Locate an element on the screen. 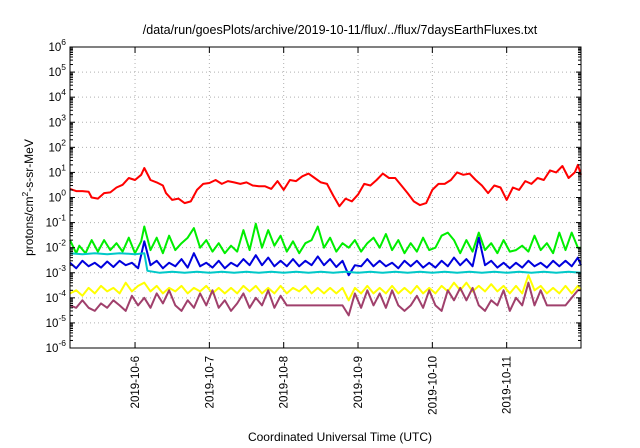 The height and width of the screenshot is (448, 640). x-tick-label: 2019-10-10 is located at coordinates (433, 385).